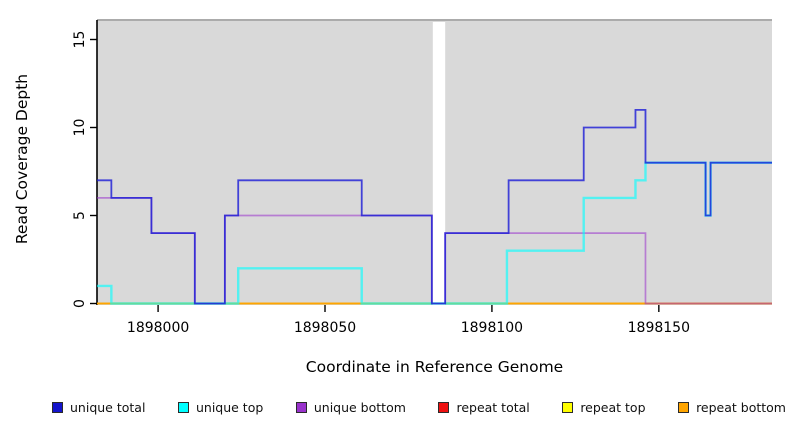  What do you see at coordinates (80, 303) in the screenshot?
I see `y-tick-label: 0` at bounding box center [80, 303].